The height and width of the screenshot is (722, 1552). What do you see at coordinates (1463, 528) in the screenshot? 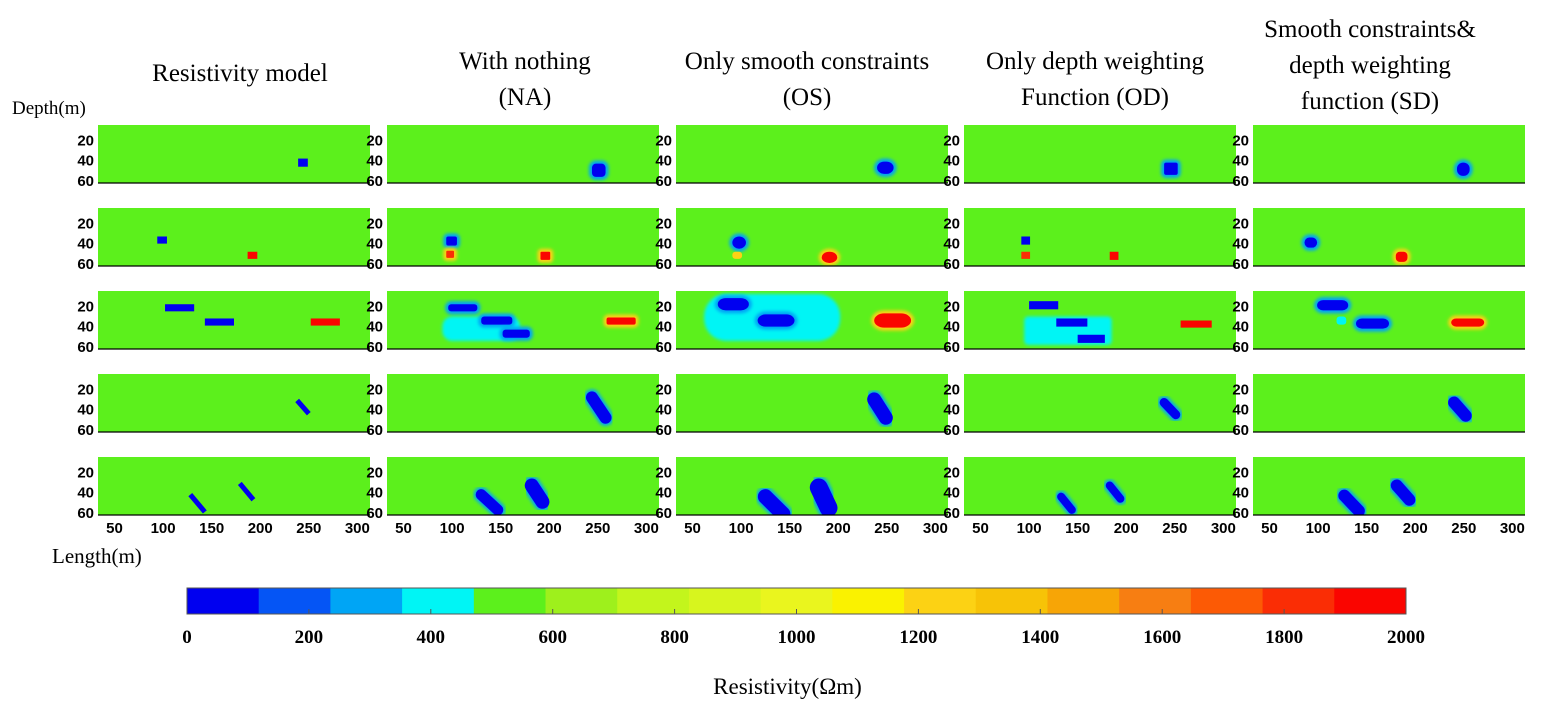
I see `length-tick-label: 250` at bounding box center [1463, 528].